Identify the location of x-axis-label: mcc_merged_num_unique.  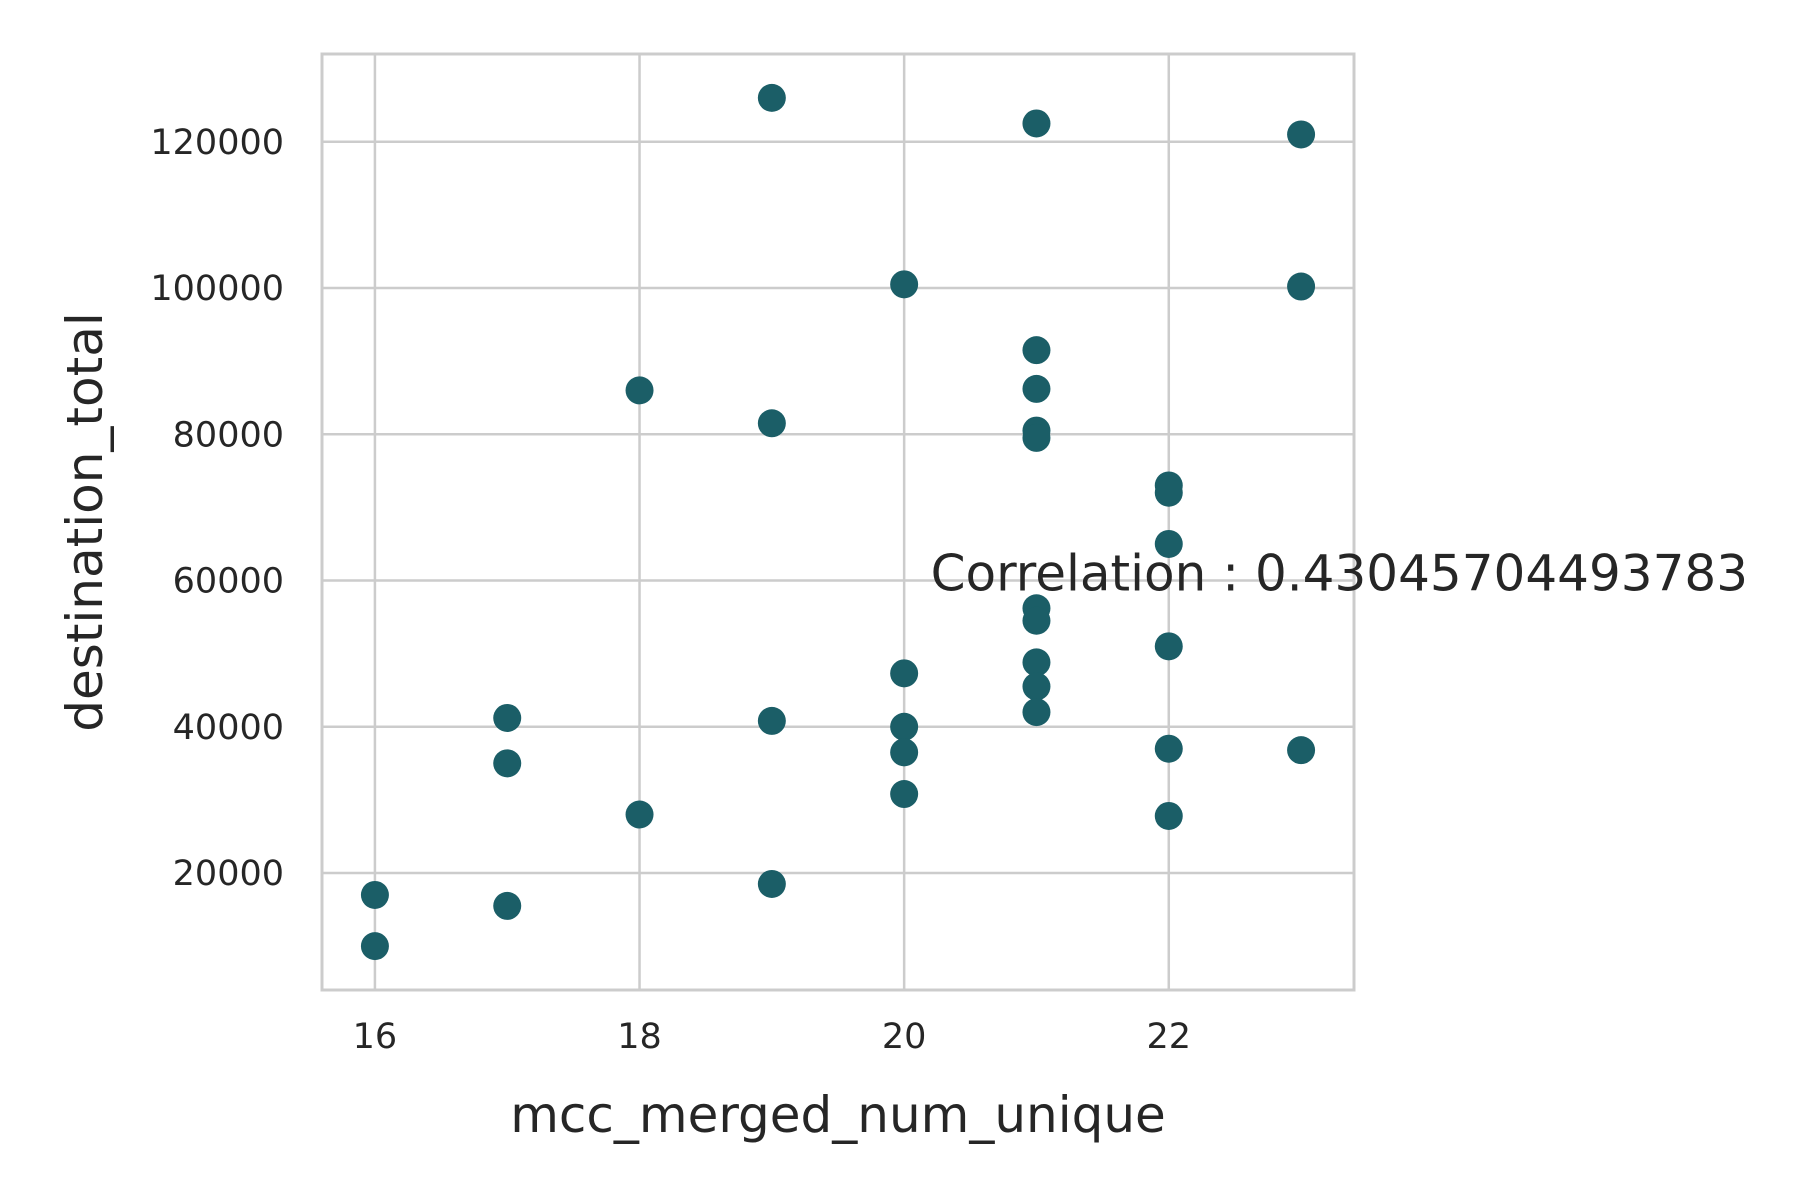
(838, 1115).